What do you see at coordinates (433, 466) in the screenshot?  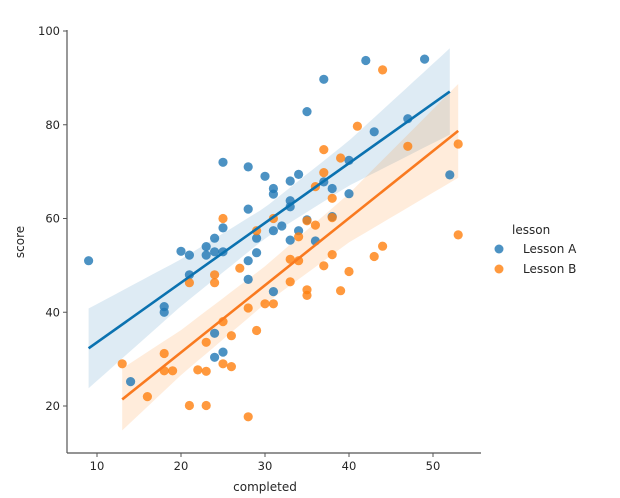 I see `x-tick-label: 50` at bounding box center [433, 466].